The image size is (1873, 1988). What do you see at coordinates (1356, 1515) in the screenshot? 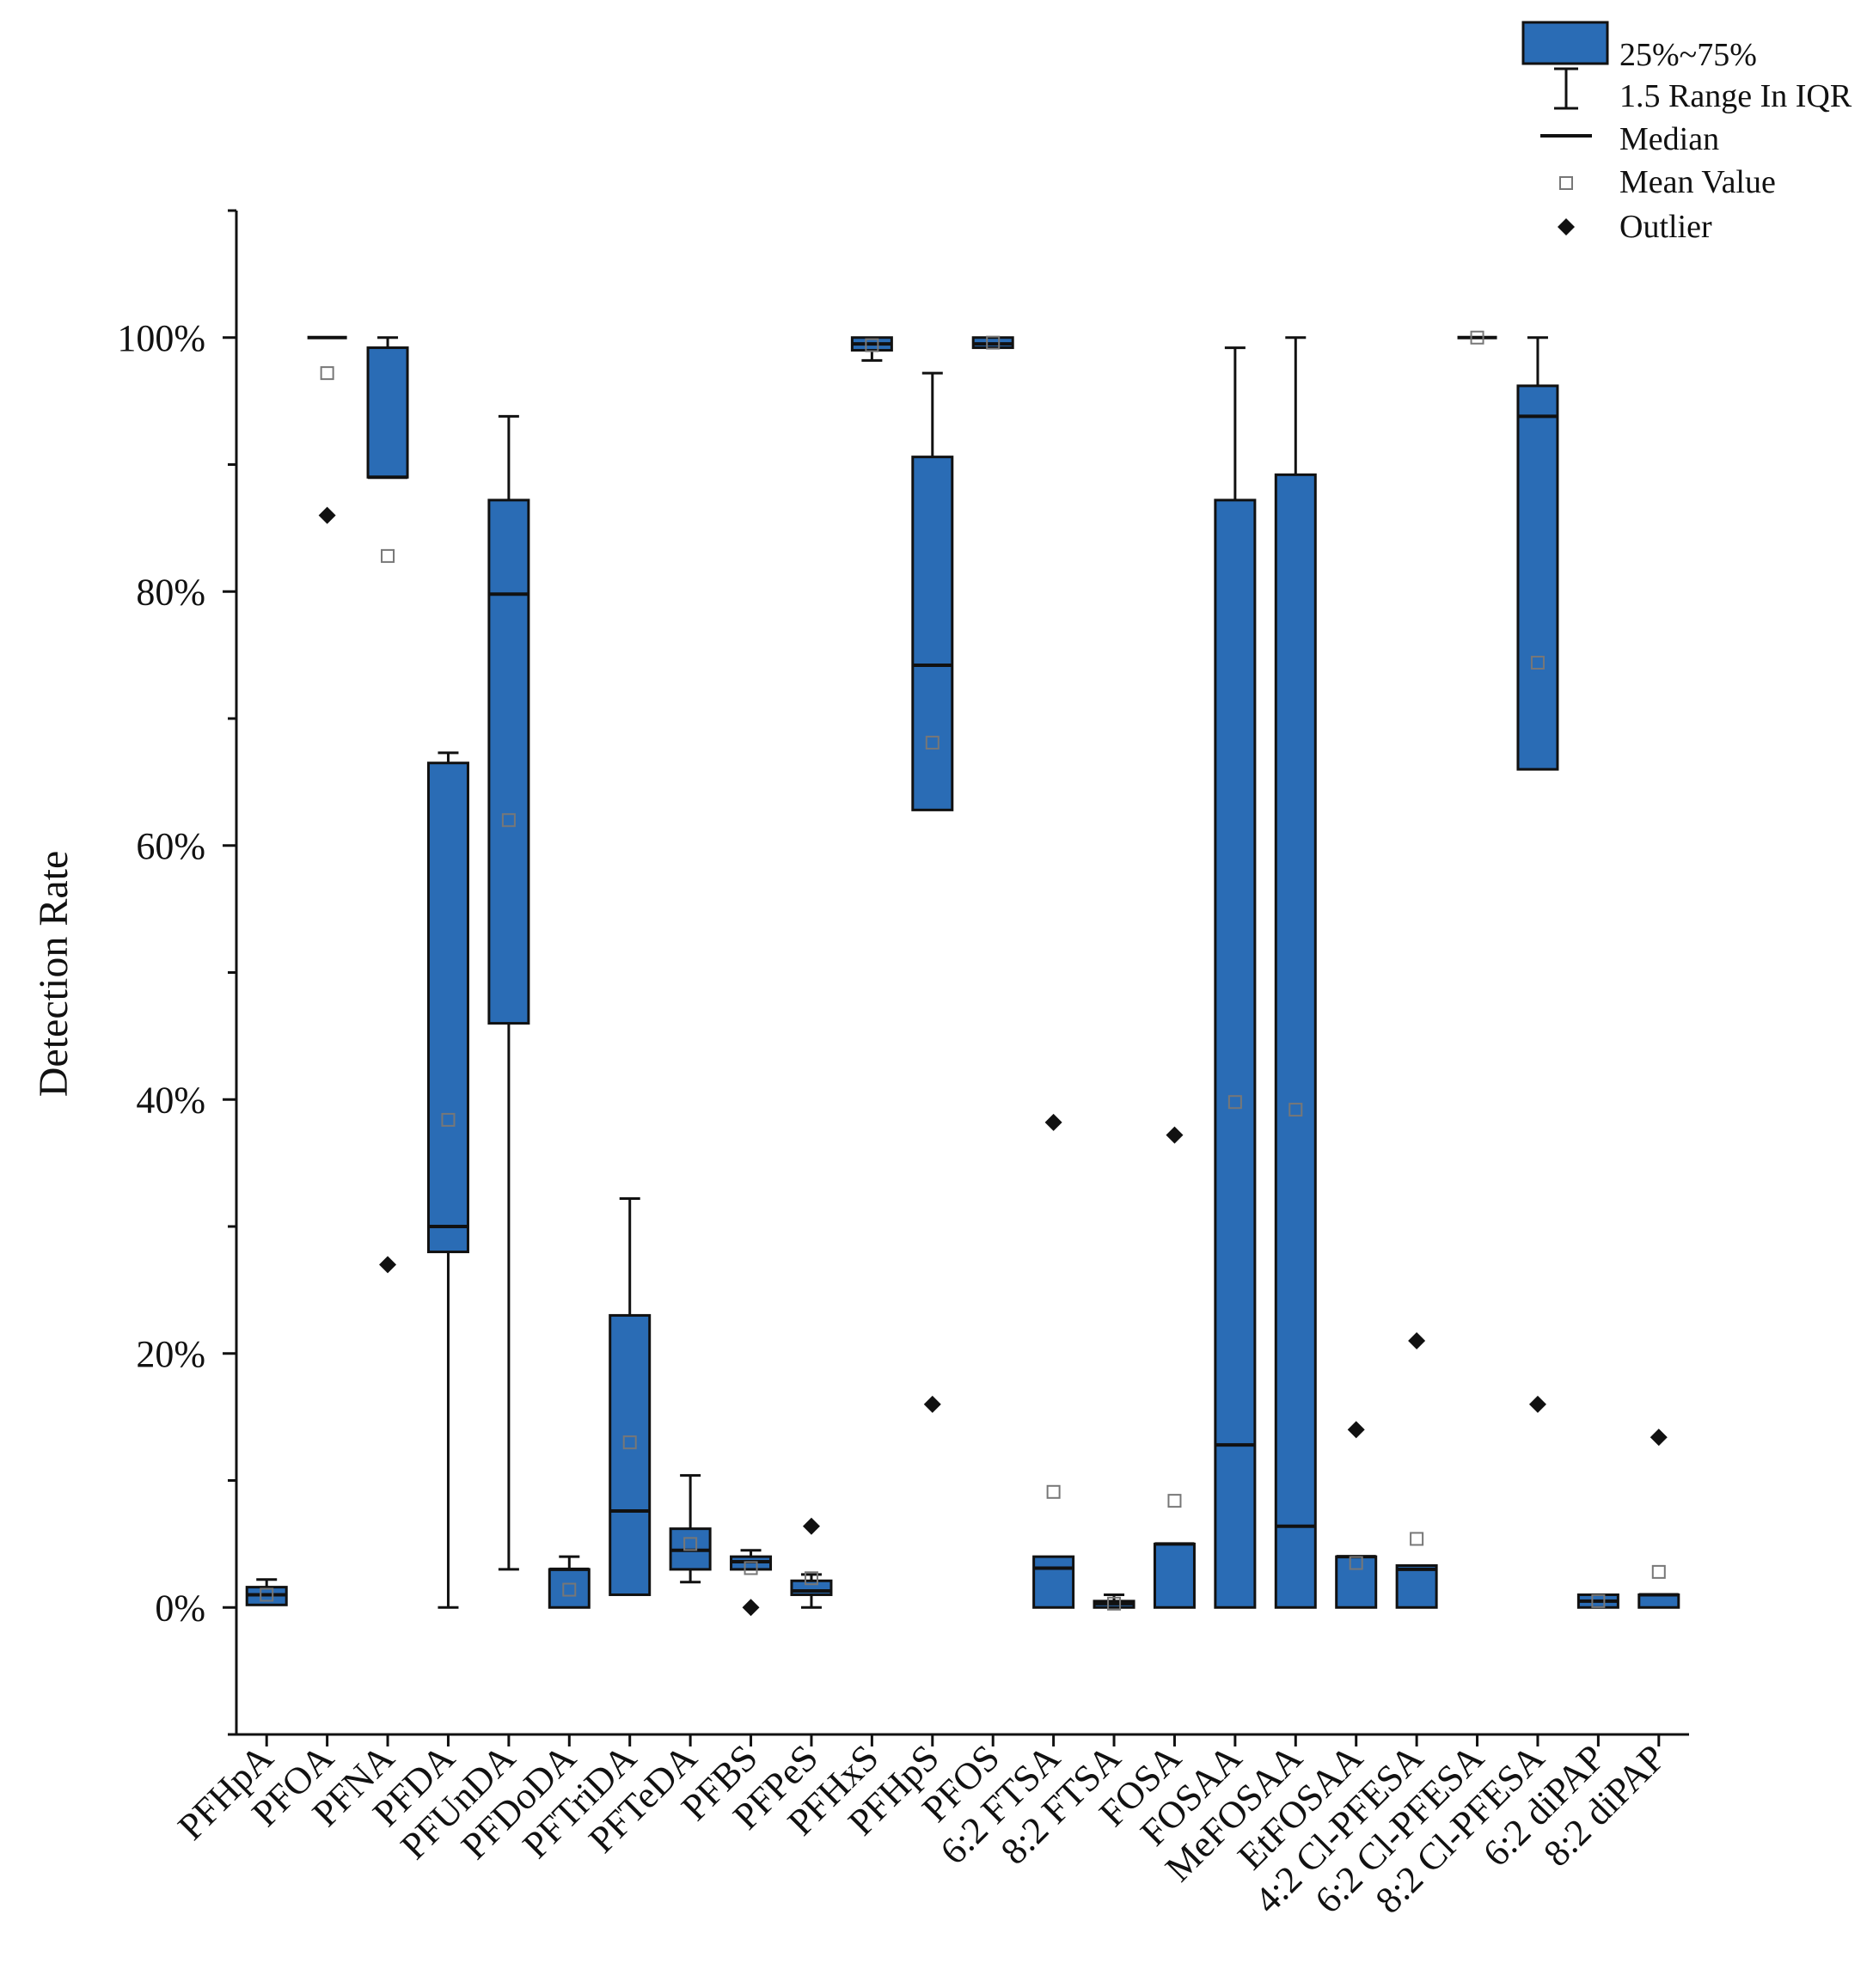
I see `box-etfosaa` at bounding box center [1356, 1515].